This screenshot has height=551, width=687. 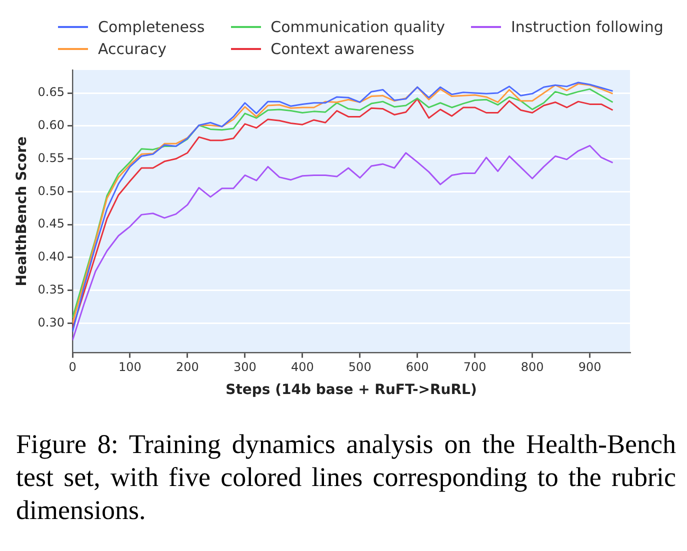 What do you see at coordinates (130, 367) in the screenshot?
I see `x-tick-label: 100` at bounding box center [130, 367].